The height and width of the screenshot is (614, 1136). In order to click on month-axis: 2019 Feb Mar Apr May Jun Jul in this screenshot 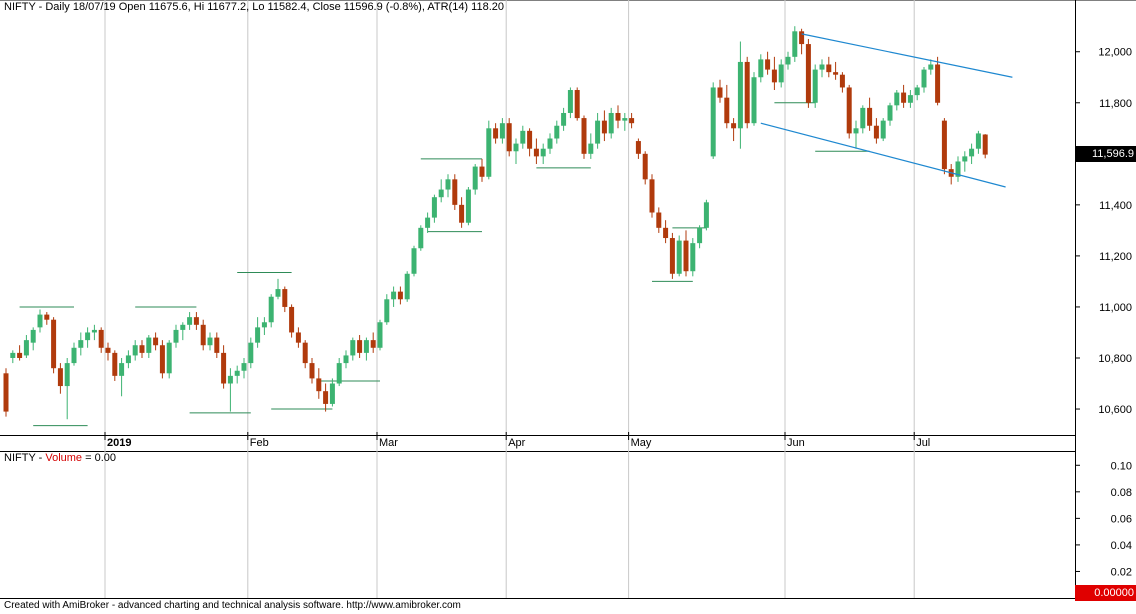, I will do `click(517, 440)`.